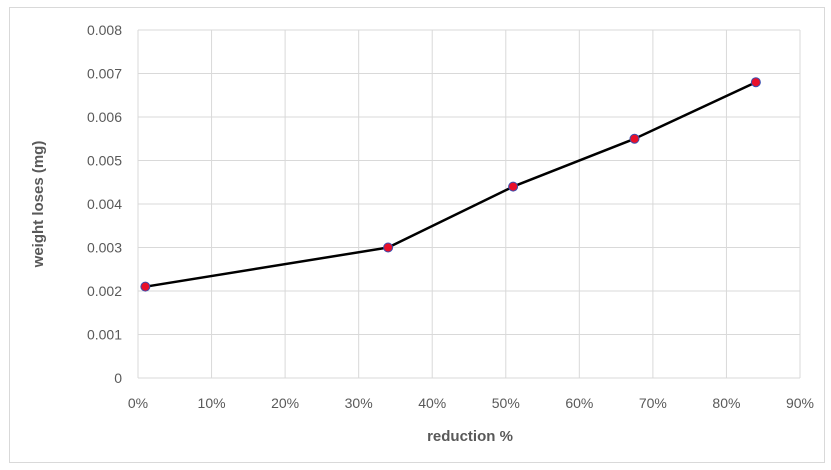  Describe the element at coordinates (470, 436) in the screenshot. I see `x-axis-title: reduction %` at that location.